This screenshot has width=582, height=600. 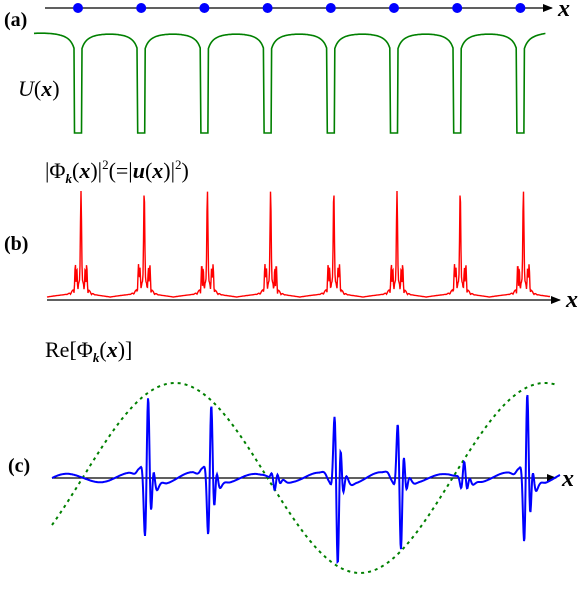 What do you see at coordinates (117, 171) in the screenshot?
I see `density-title: |Φk(x)|2(=|u(x)|2)` at bounding box center [117, 171].